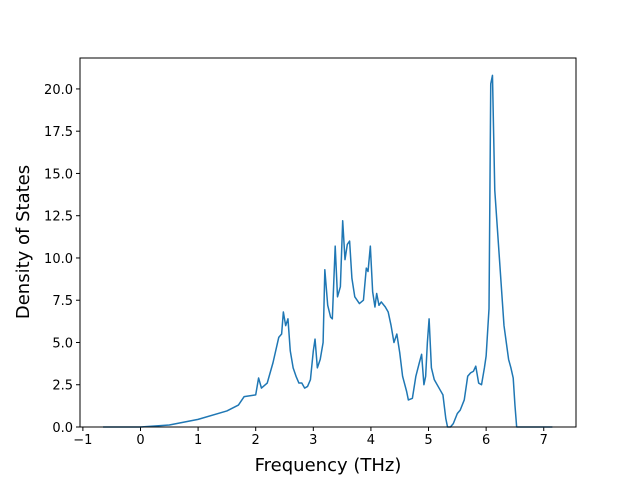 The height and width of the screenshot is (480, 640). I want to click on x-tick-label: 0, so click(140, 440).